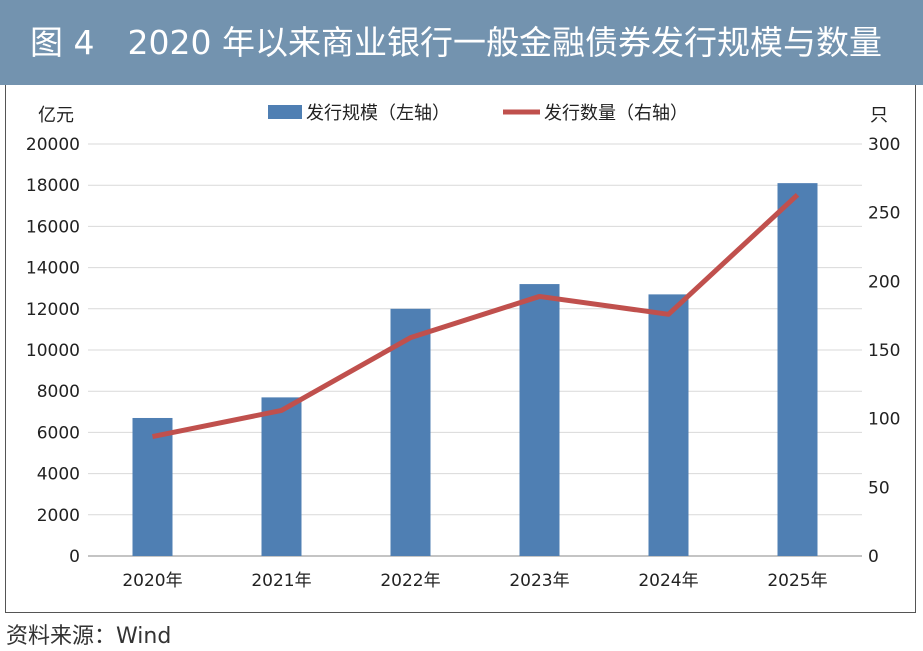  Describe the element at coordinates (53, 351) in the screenshot. I see `left-tick-label: 10000` at that location.